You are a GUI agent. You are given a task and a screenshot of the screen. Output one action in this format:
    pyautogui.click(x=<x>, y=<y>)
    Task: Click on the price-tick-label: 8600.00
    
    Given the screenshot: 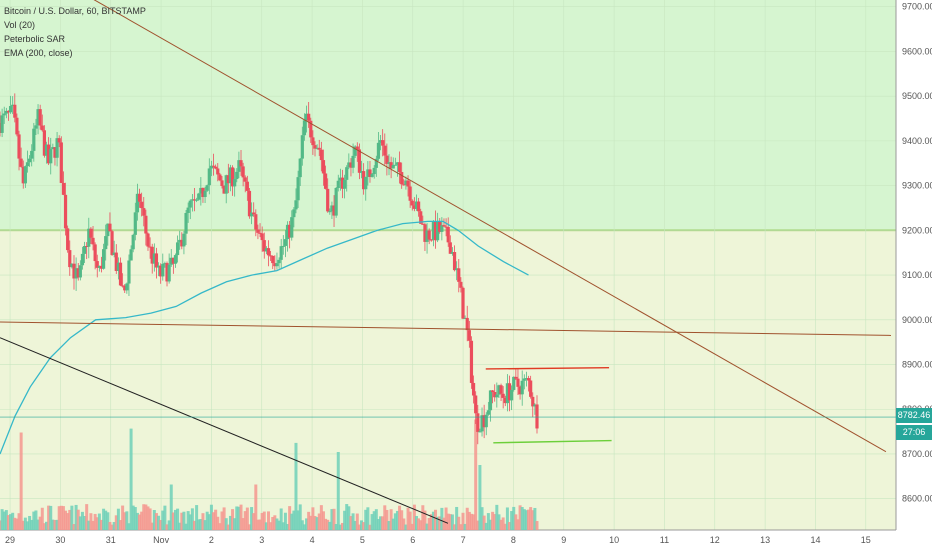 What is the action you would take?
    pyautogui.click(x=917, y=499)
    